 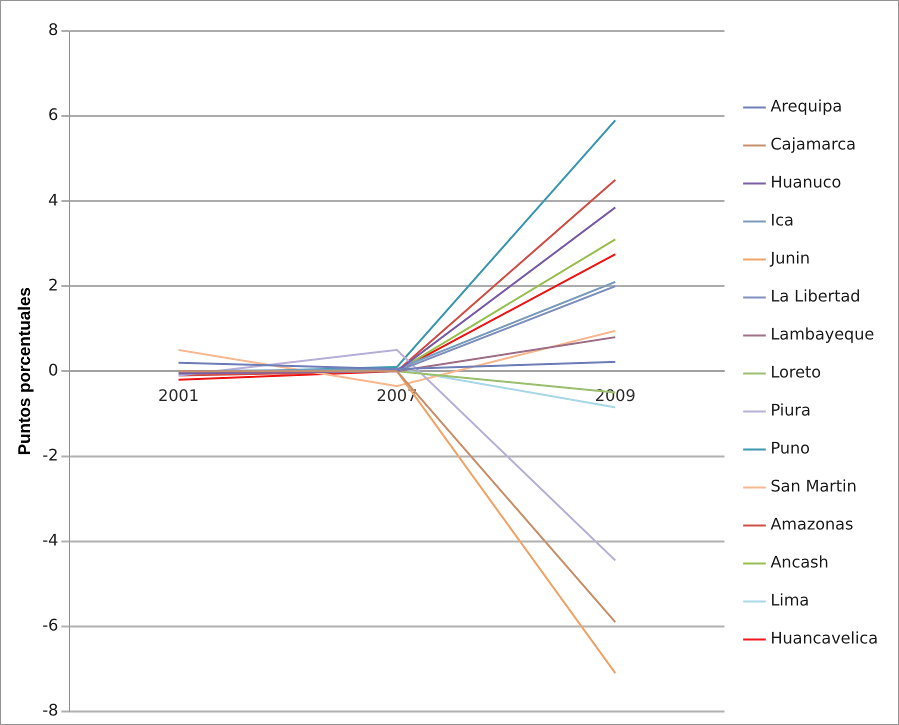 I want to click on legend-label: Ancash, so click(x=799, y=562).